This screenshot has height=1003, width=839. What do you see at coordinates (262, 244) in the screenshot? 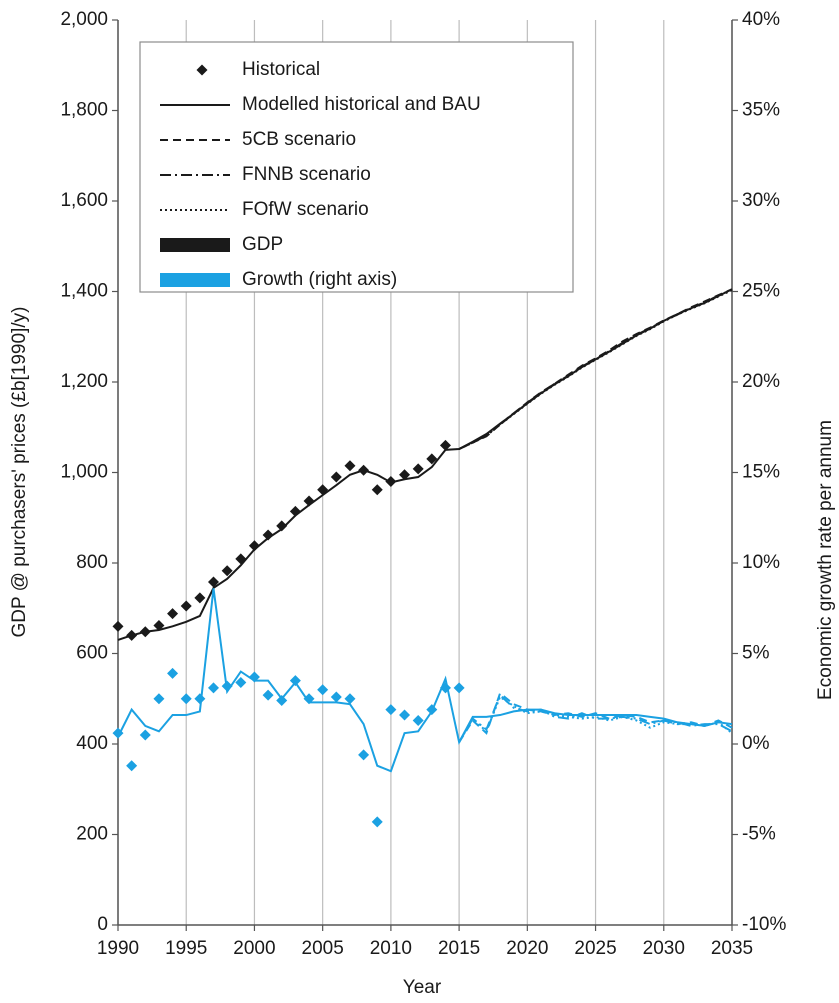
I see `legend-label: GDP` at bounding box center [262, 244].